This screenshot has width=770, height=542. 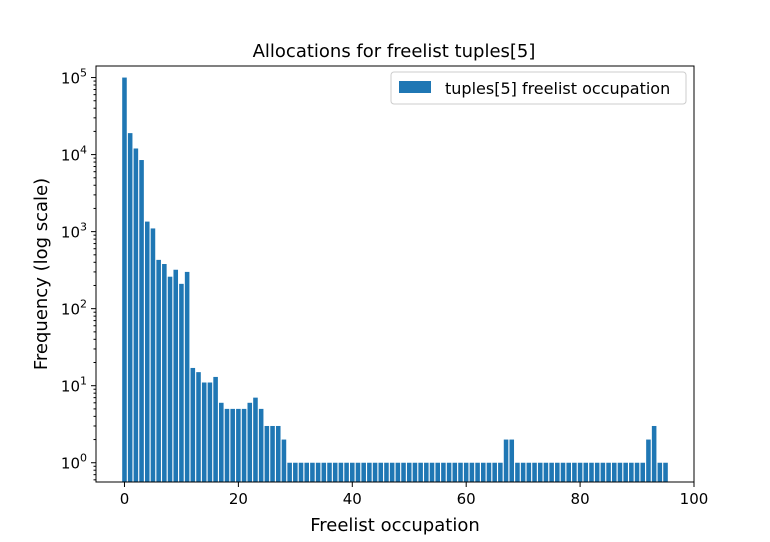 I want to click on y-tick-label: 10³, so click(x=74, y=231).